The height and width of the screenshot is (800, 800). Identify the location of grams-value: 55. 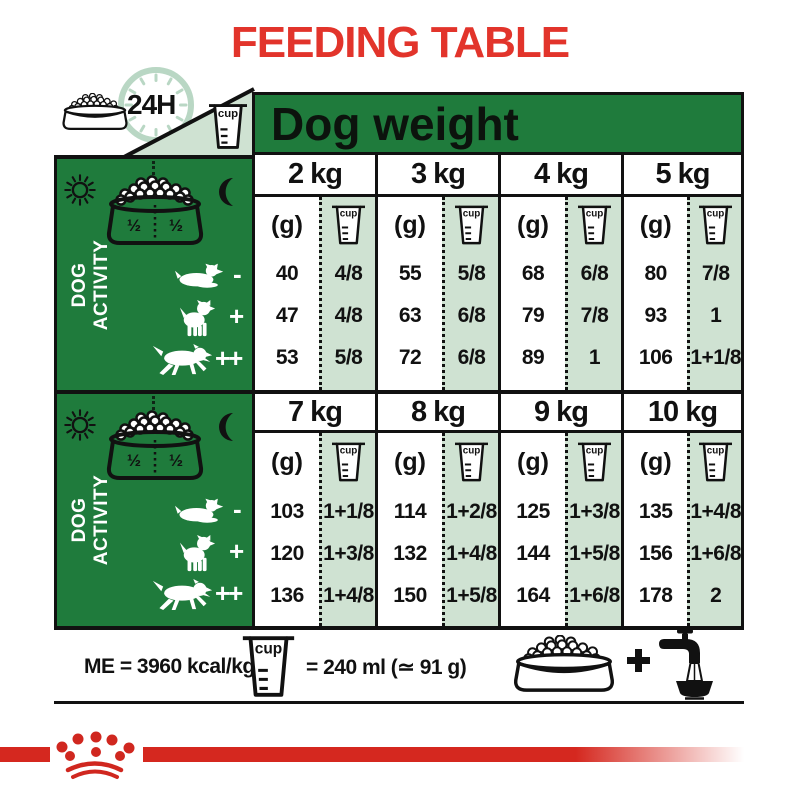
(410, 273).